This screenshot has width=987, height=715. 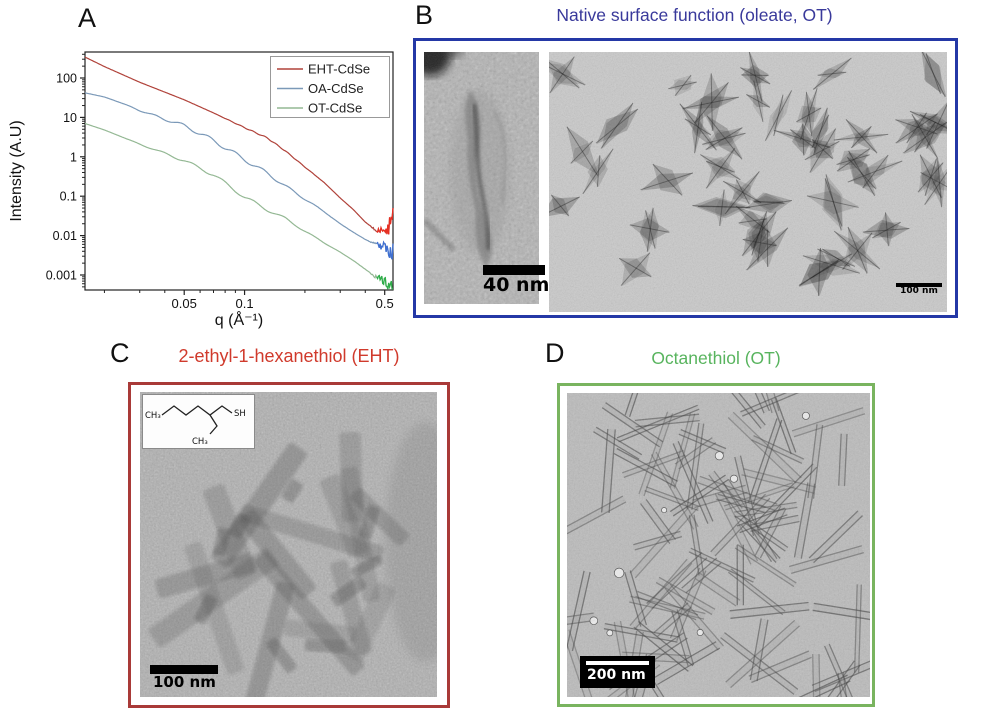 What do you see at coordinates (694, 15) in the screenshot?
I see `panel-b-title: Native surface function (oleate, OT)` at bounding box center [694, 15].